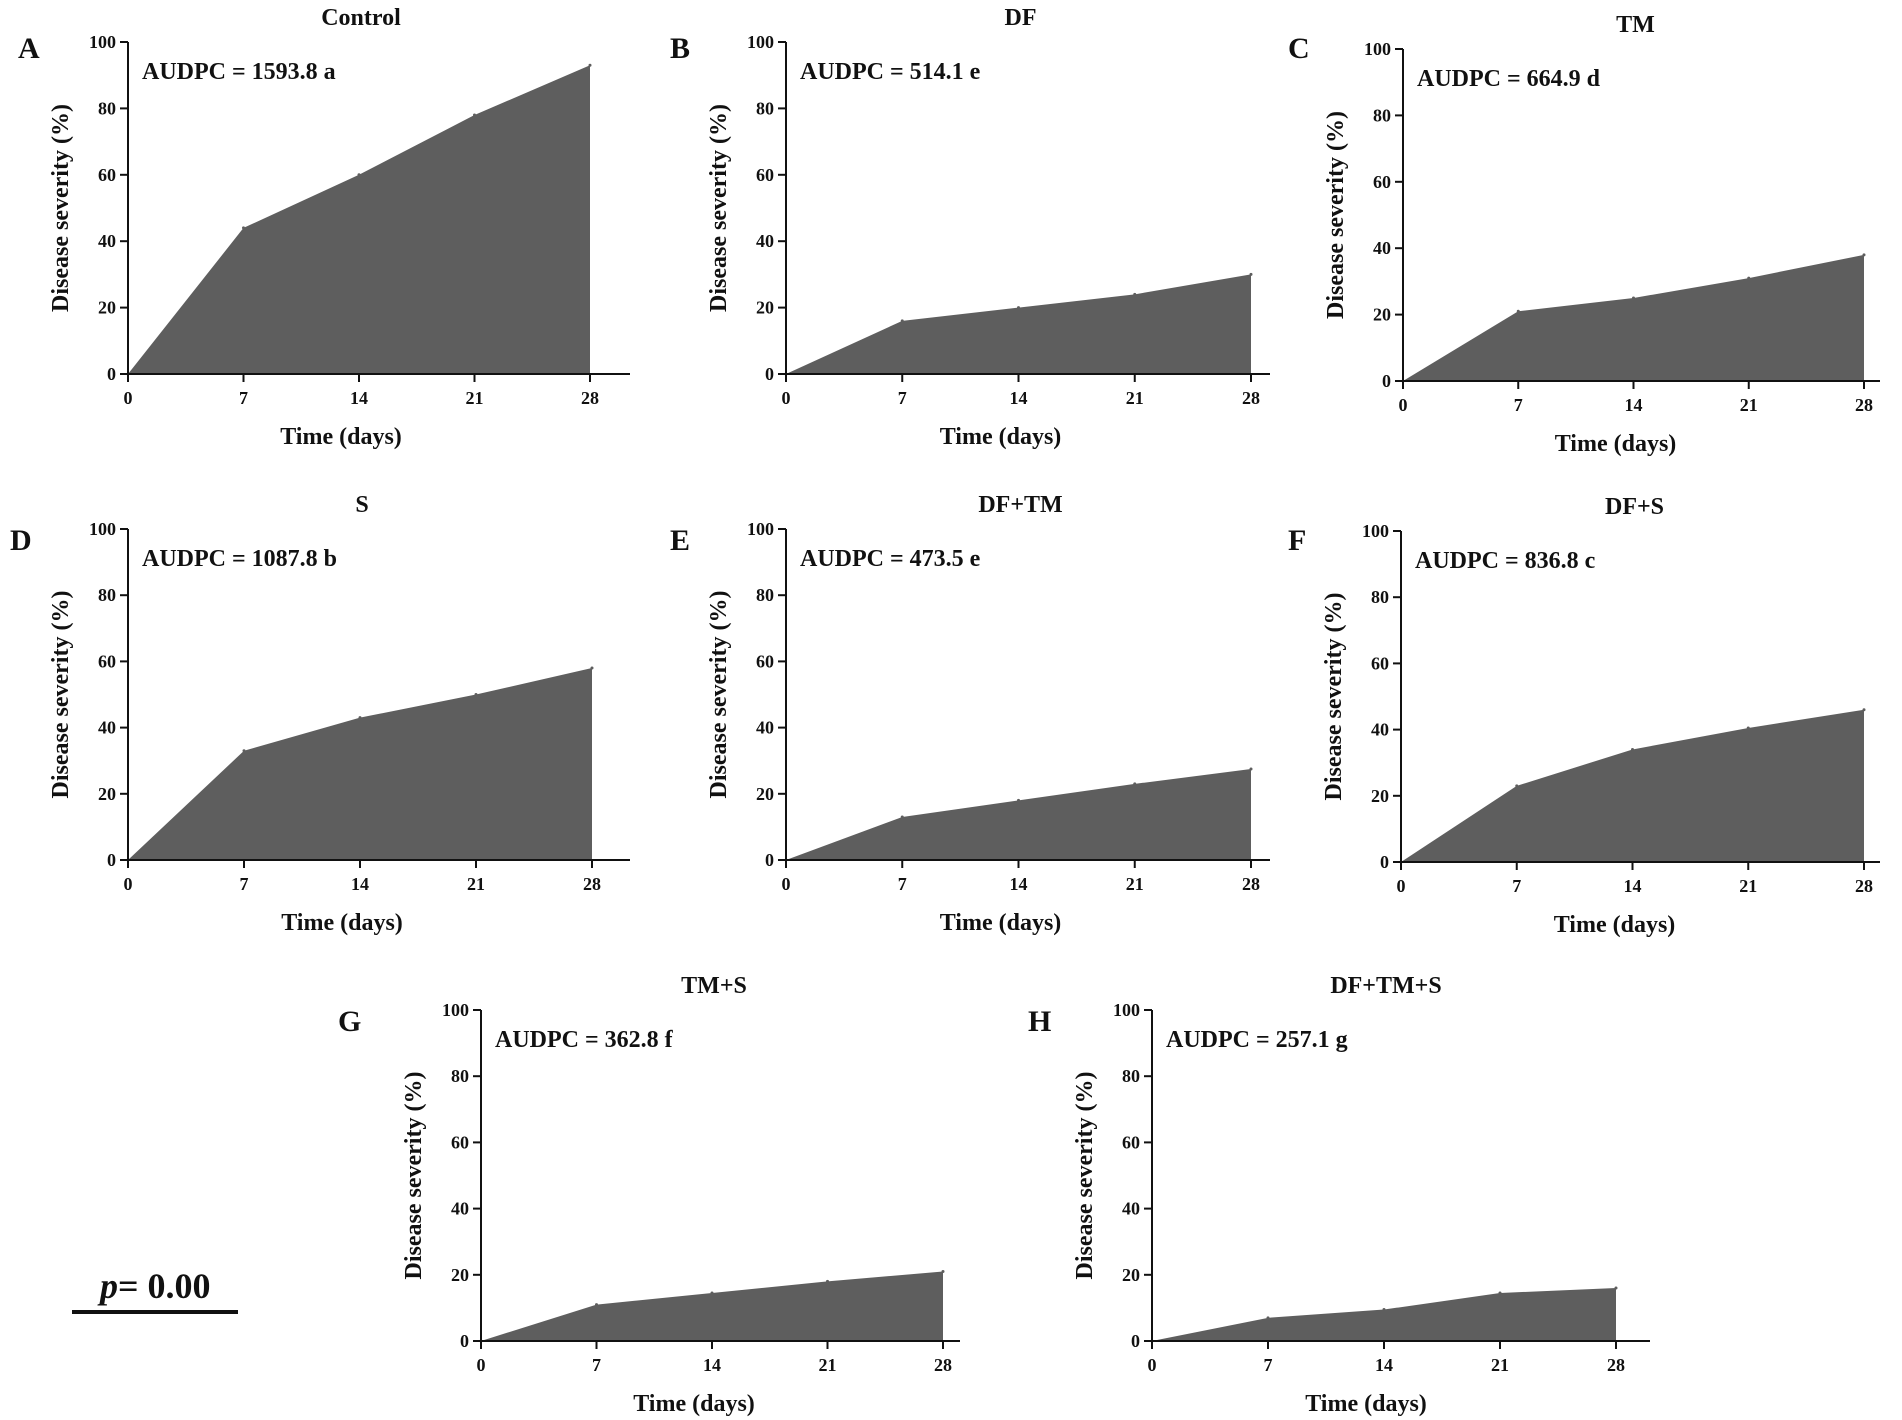 This screenshot has height=1420, width=1902. I want to click on panel-letter: F, so click(1297, 540).